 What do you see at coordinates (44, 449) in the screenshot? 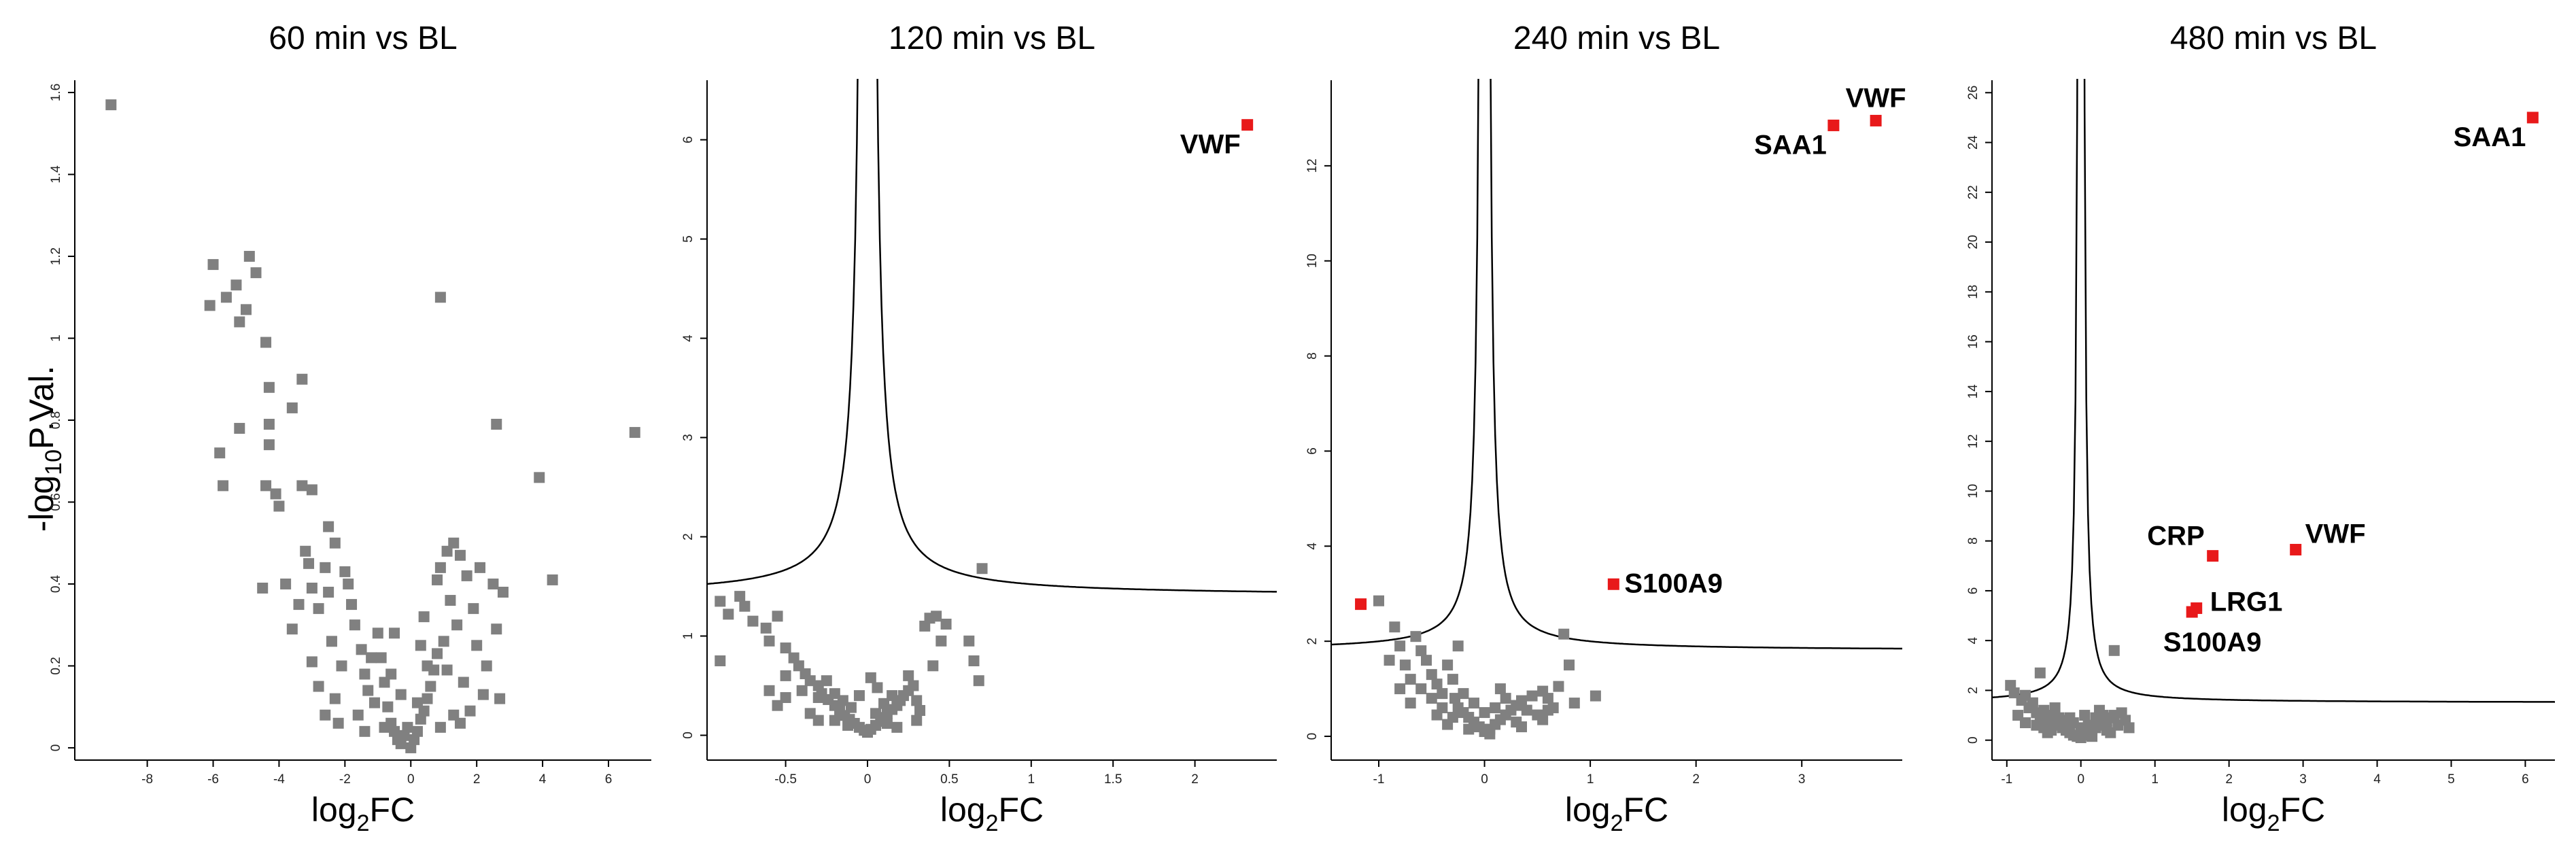
I see `y-axis-title: -log10P.Val.` at bounding box center [44, 449].